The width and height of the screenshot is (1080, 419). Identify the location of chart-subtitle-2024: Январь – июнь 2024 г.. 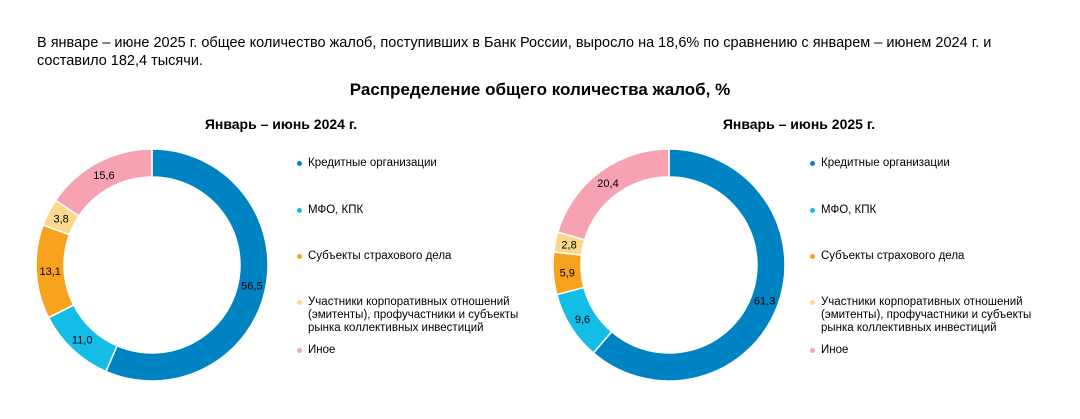
(281, 124).